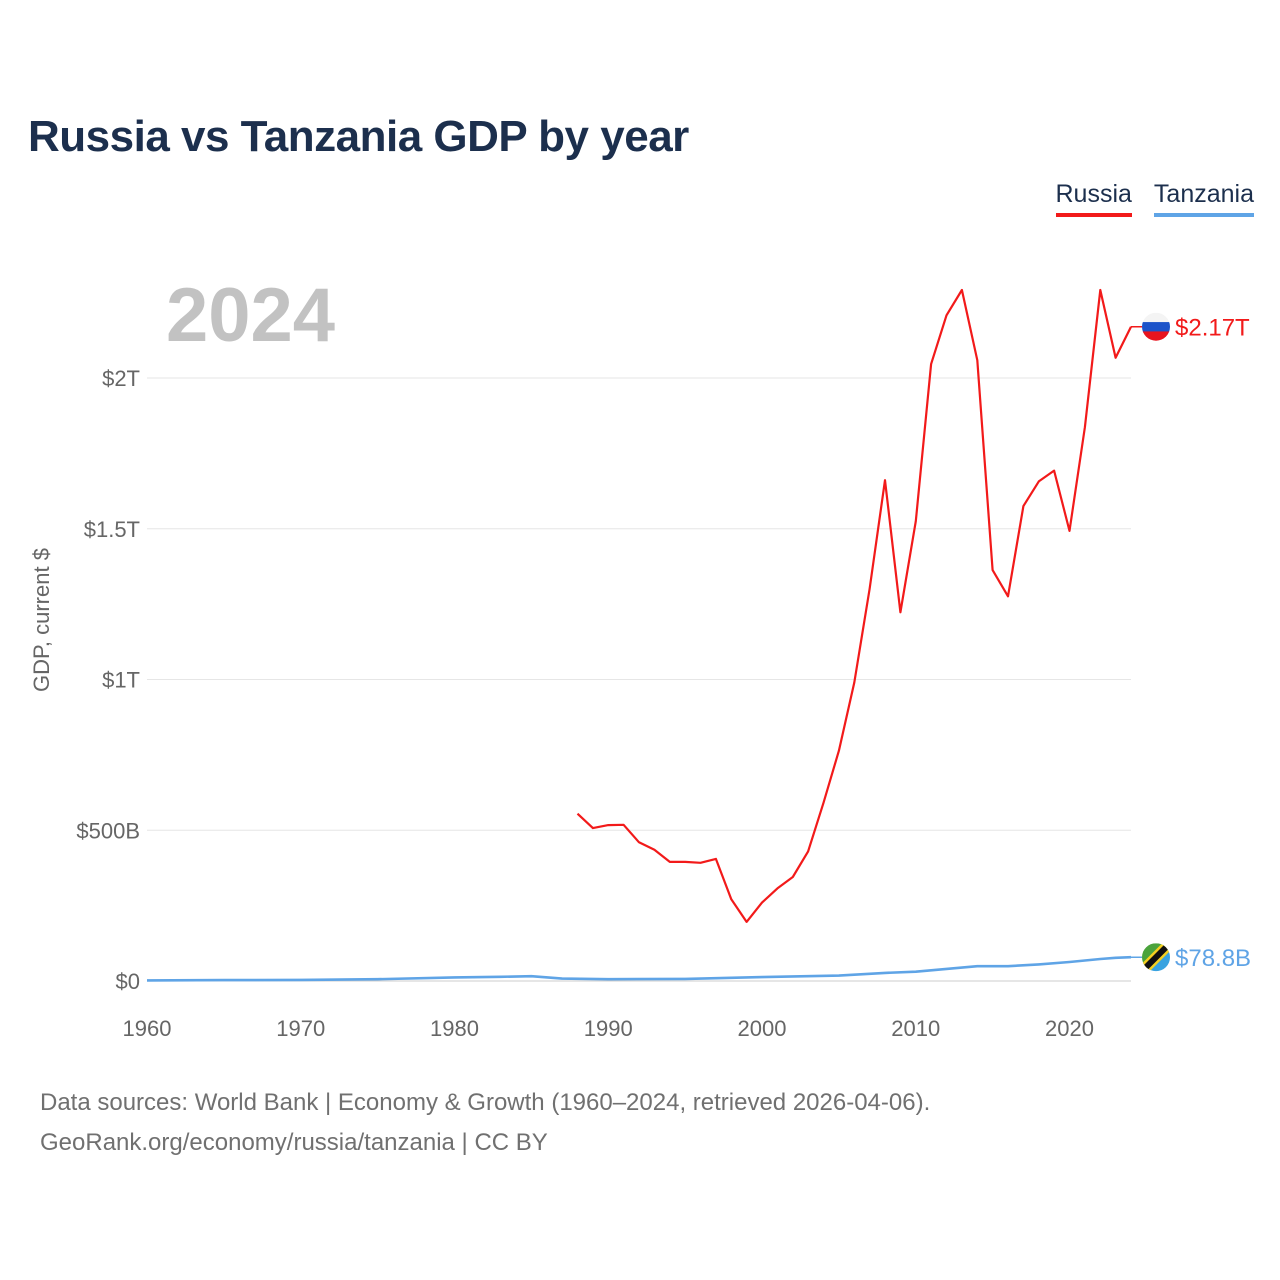 The image size is (1280, 1280). I want to click on y-tick-label: $500B, so click(108, 830).